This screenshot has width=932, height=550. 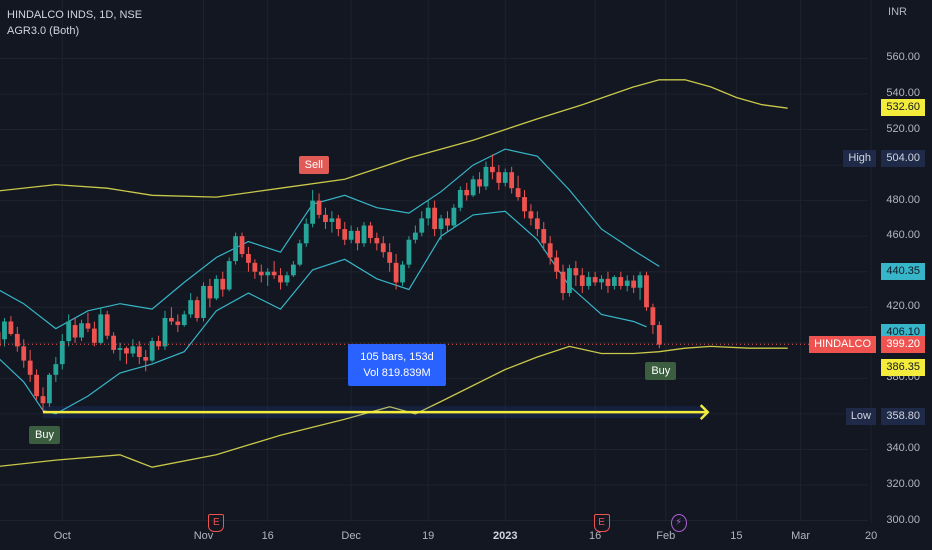 What do you see at coordinates (903, 368) in the screenshot?
I see `price-tag-value: 386.35` at bounding box center [903, 368].